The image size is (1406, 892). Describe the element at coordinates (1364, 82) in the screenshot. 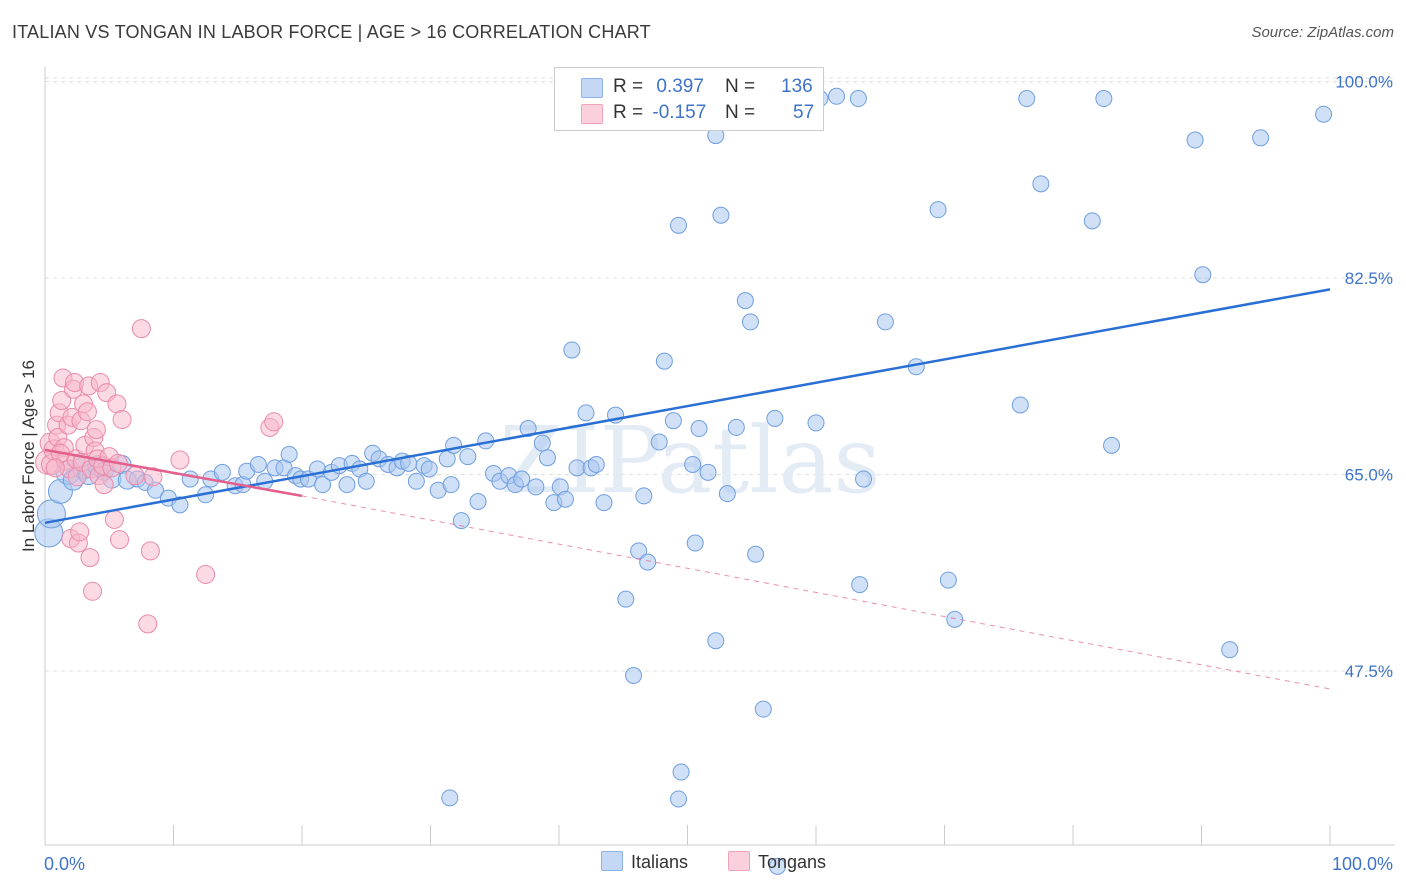

I see `y-tick-label: 100.0%` at that location.